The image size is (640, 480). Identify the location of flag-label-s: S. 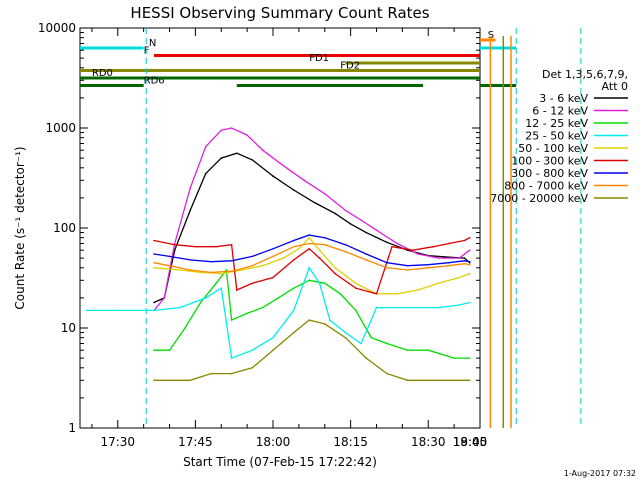
(491, 35).